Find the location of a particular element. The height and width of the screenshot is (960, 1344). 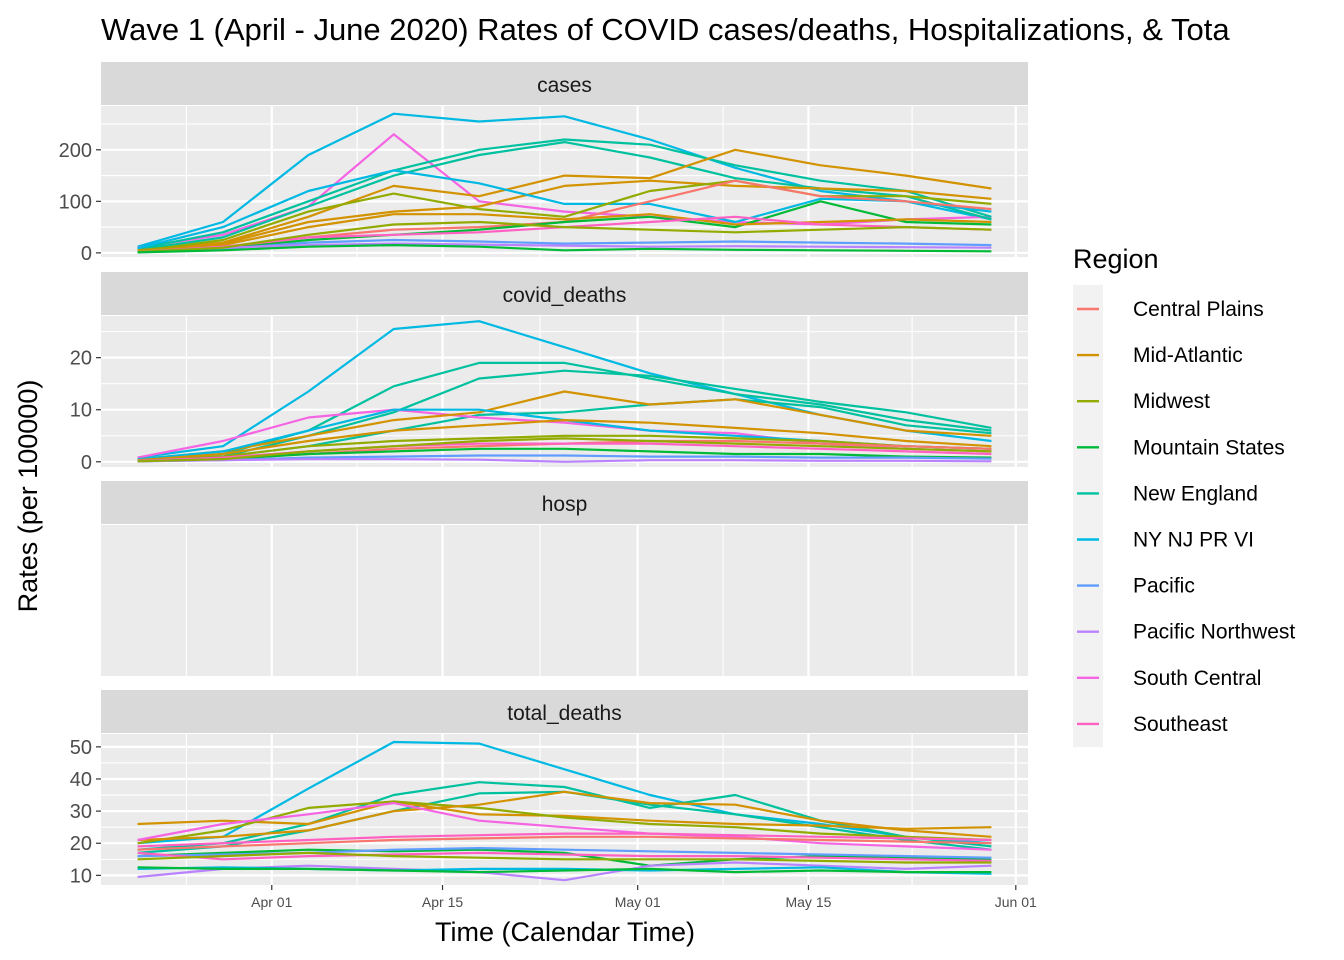

x-tick-label: Apr 01 is located at coordinates (271, 902).